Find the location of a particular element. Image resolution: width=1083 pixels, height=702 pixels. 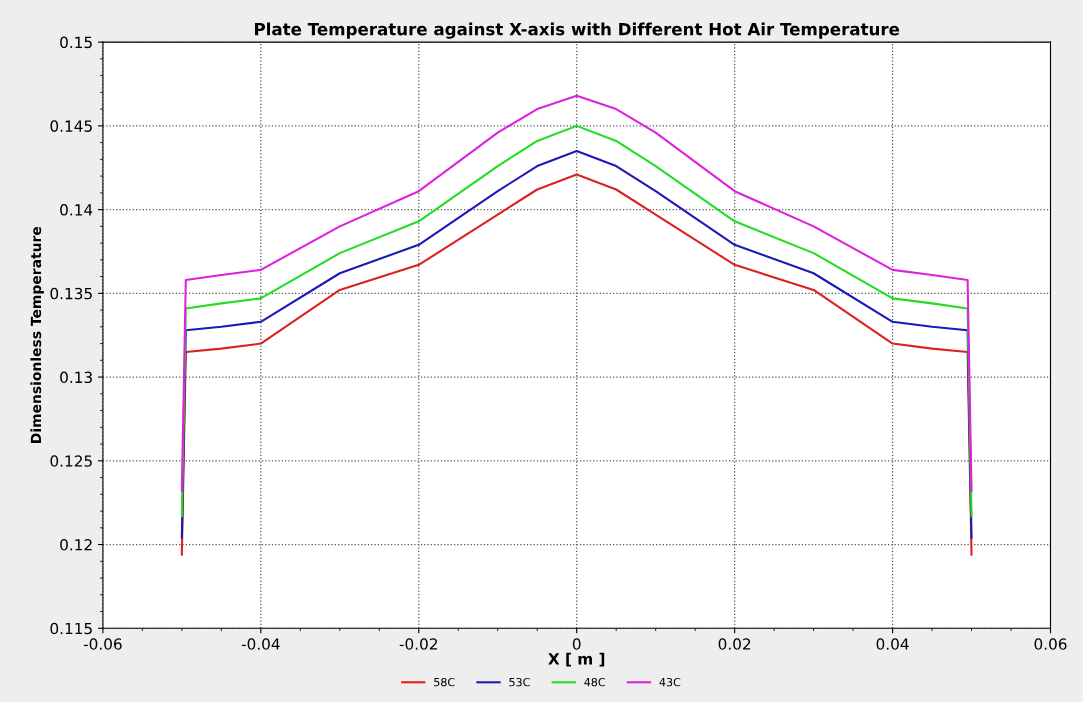

x-tick-label: 0.04 is located at coordinates (892, 644).